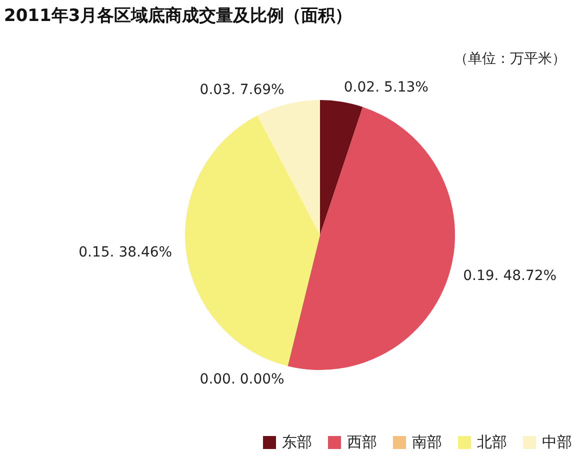 The width and height of the screenshot is (580, 462). What do you see at coordinates (427, 442) in the screenshot?
I see `legend-label: 南部` at bounding box center [427, 442].